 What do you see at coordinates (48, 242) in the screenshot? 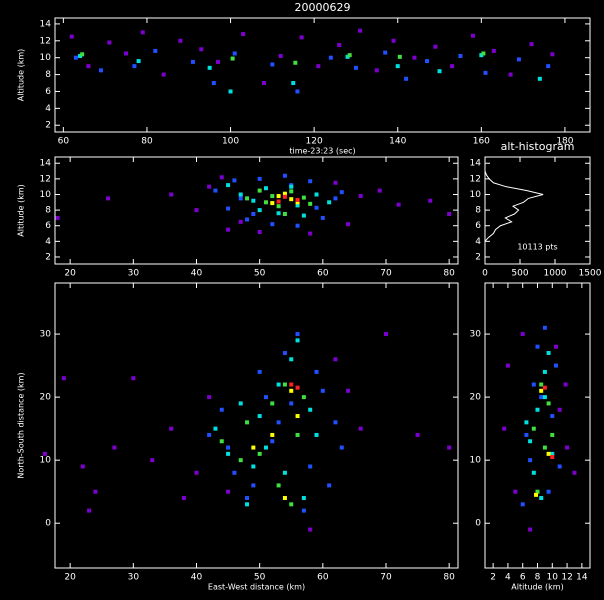
I see `y-tick-label: 4` at bounding box center [48, 242].